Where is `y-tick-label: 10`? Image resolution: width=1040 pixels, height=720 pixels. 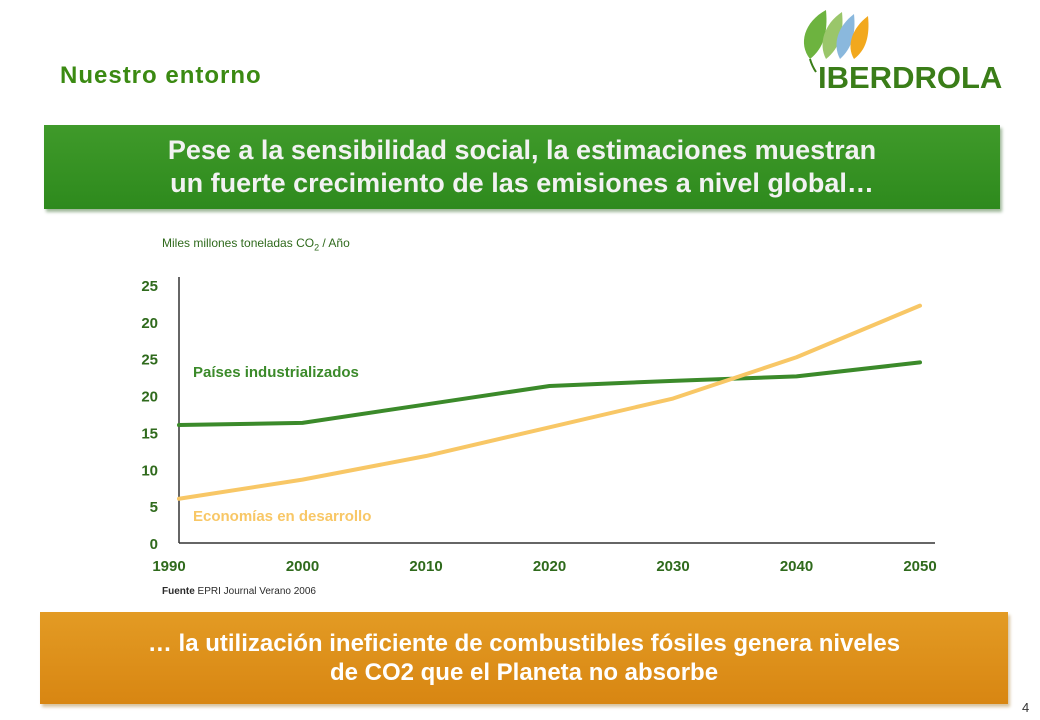 y-tick-label: 10 is located at coordinates (149, 470).